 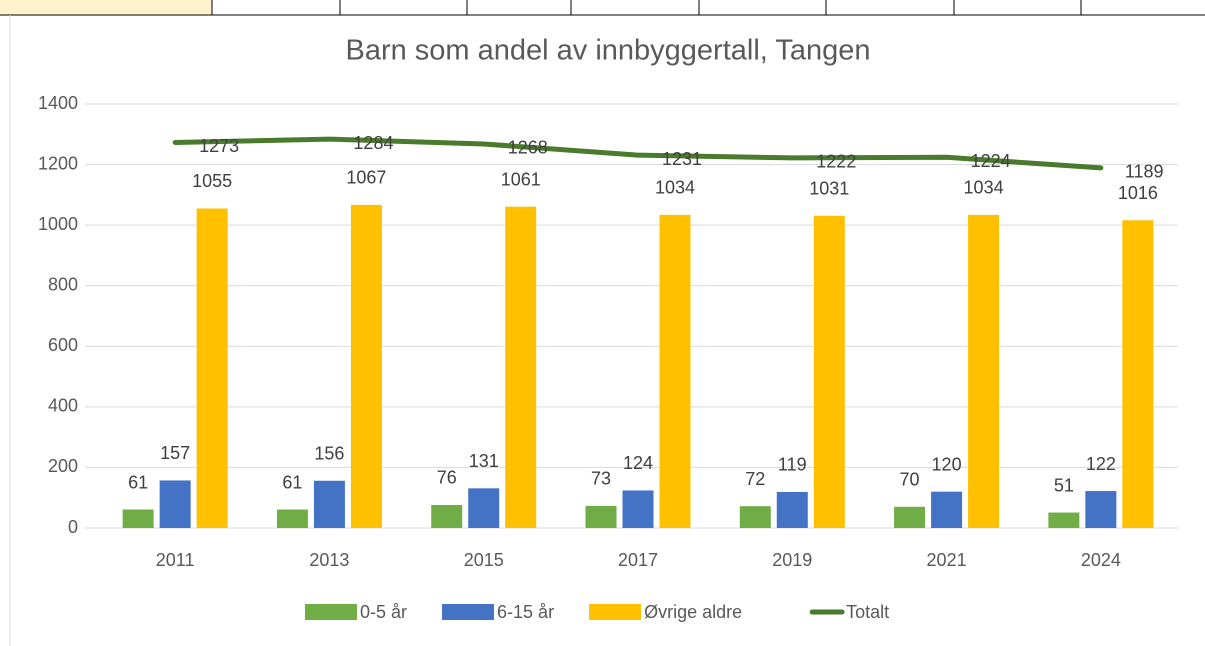 I want to click on sheet-row, so click(x=602, y=8).